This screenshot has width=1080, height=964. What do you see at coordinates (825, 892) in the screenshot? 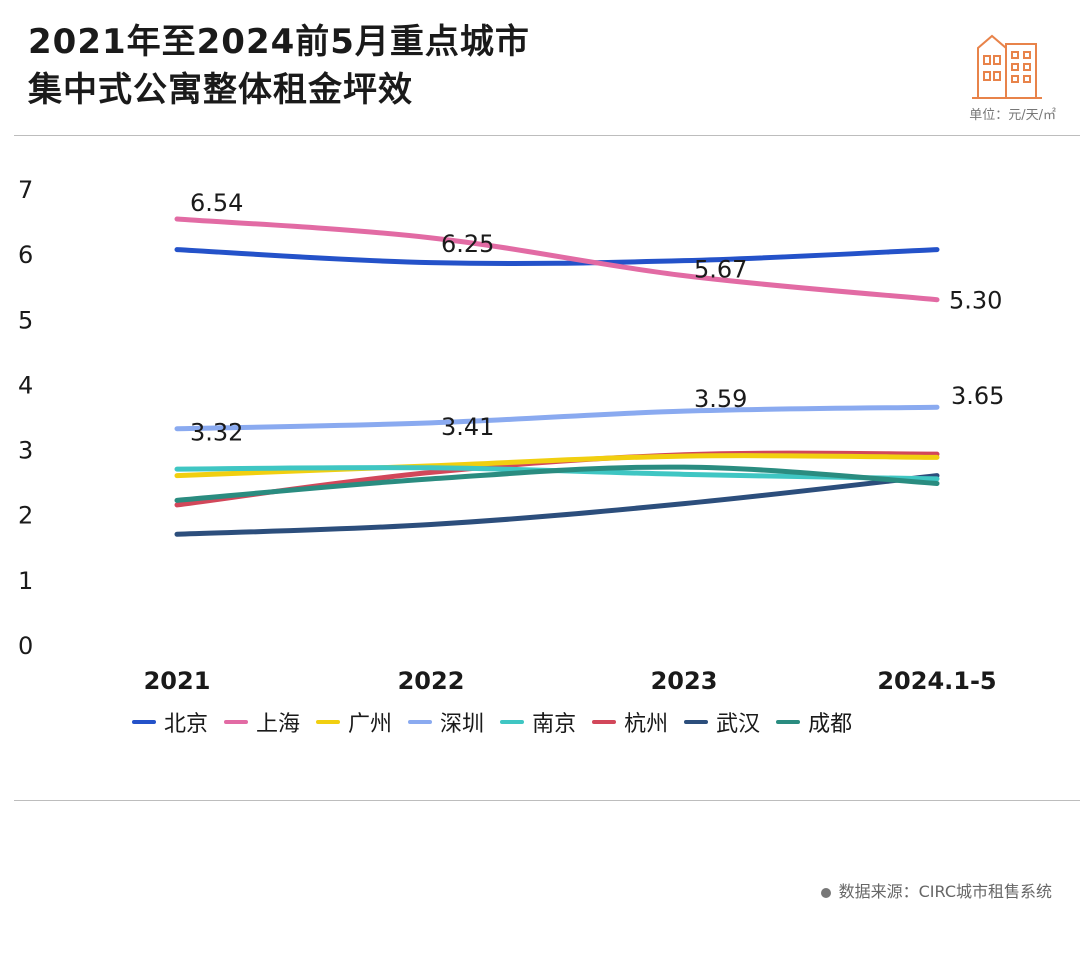
I see `bullet-icon` at bounding box center [825, 892].